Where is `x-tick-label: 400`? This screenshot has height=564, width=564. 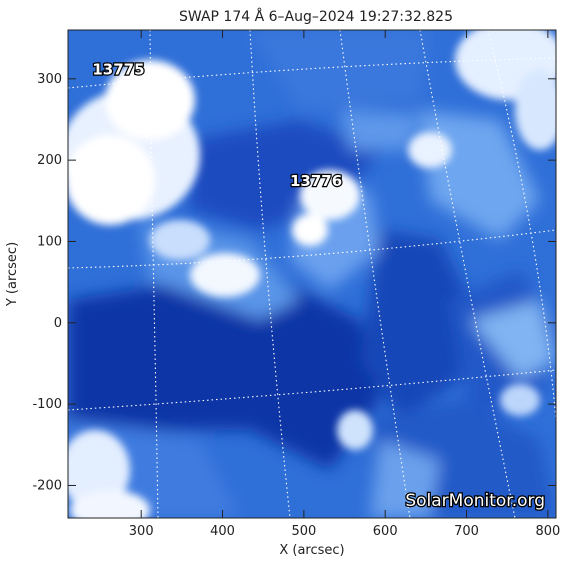 x-tick-label: 400 is located at coordinates (222, 531).